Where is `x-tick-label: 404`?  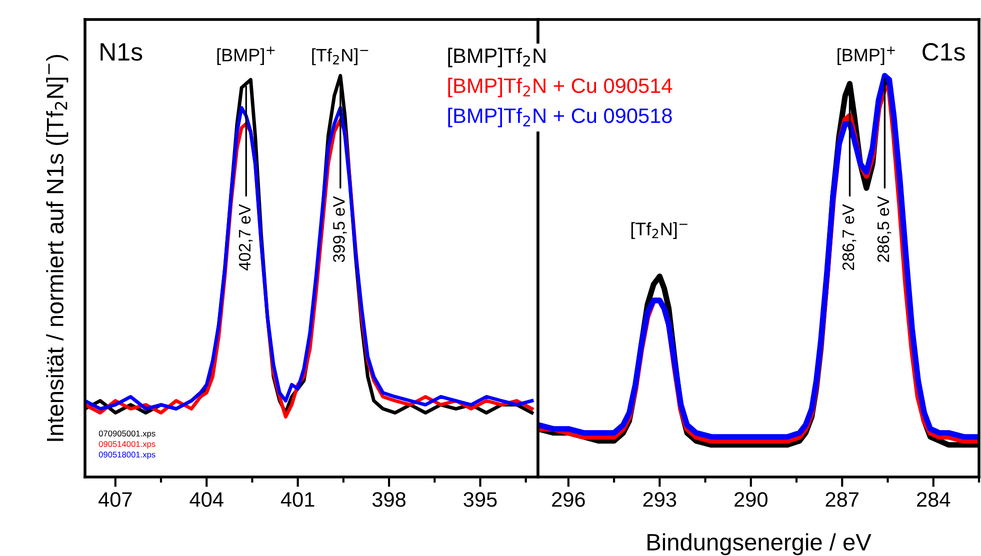
x-tick-label: 404 is located at coordinates (207, 499).